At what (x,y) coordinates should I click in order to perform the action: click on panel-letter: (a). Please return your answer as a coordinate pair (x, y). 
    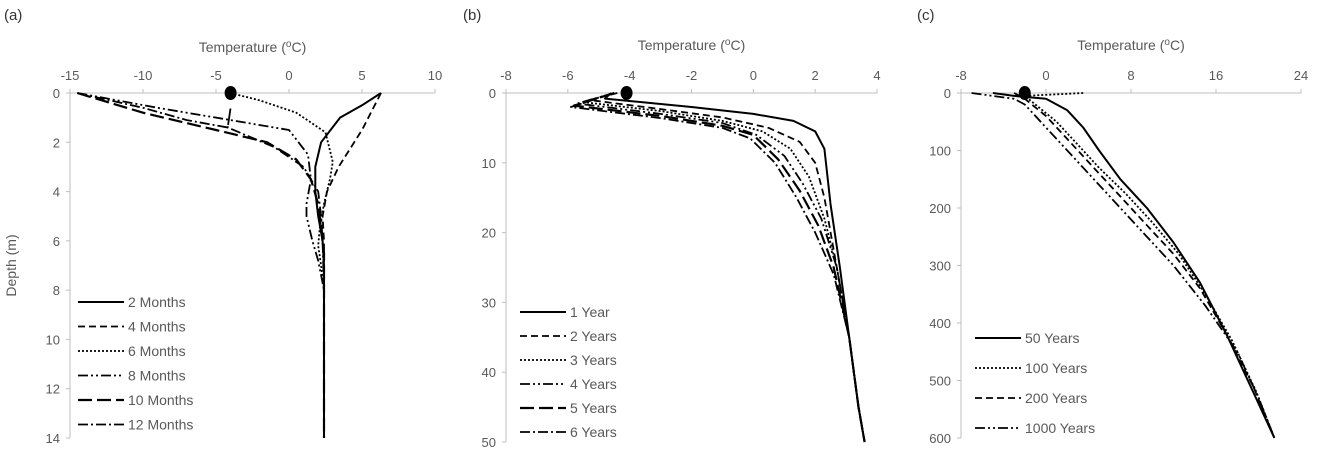
    Looking at the image, I should click on (13, 15).